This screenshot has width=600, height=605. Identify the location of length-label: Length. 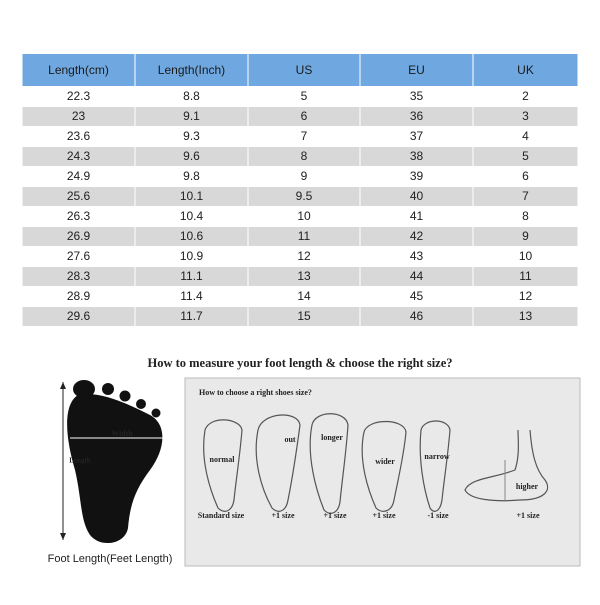
(80, 461).